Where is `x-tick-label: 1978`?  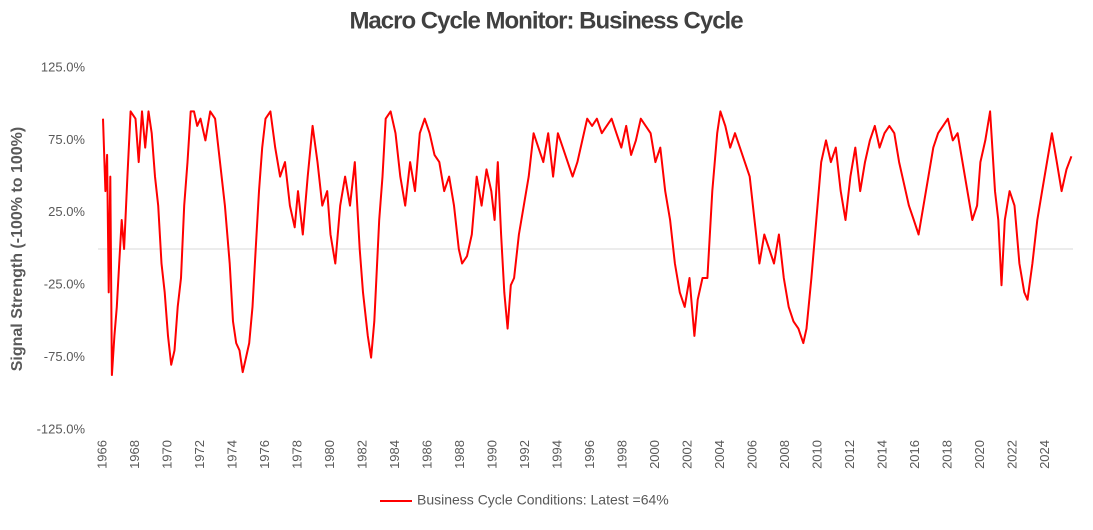
x-tick-label: 1978 is located at coordinates (296, 454).